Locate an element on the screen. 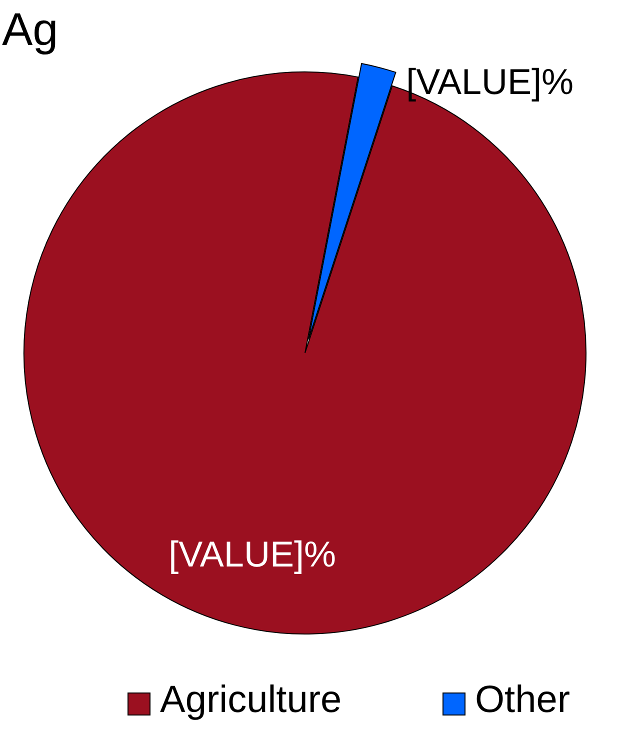 This screenshot has height=738, width=619. legend-label: Other is located at coordinates (522, 700).